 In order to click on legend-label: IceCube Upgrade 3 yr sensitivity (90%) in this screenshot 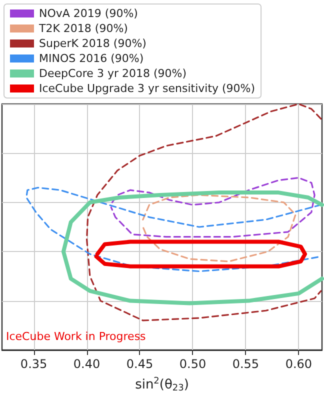, I will do `click(147, 88)`.